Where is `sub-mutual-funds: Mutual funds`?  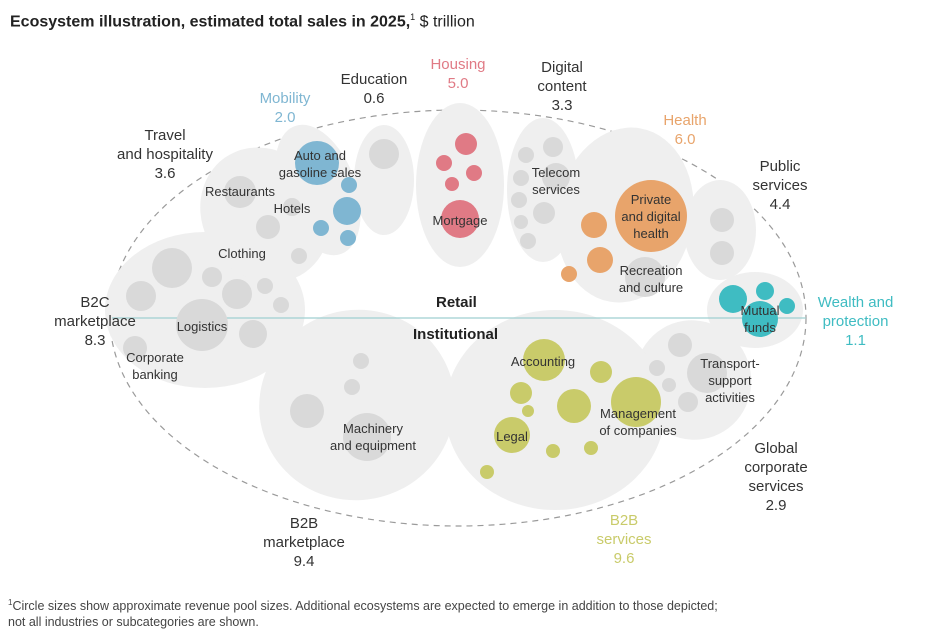
sub-mutual-funds: Mutual funds is located at coordinates (760, 319).